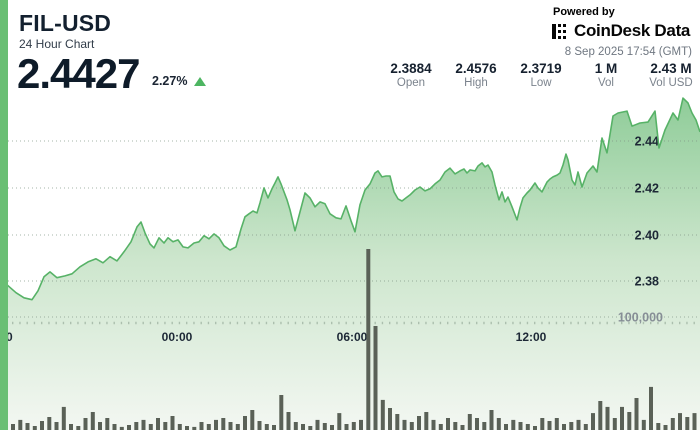 This screenshot has height=430, width=700. Describe the element at coordinates (9, 337) in the screenshot. I see `x-axis-label: 0` at that location.